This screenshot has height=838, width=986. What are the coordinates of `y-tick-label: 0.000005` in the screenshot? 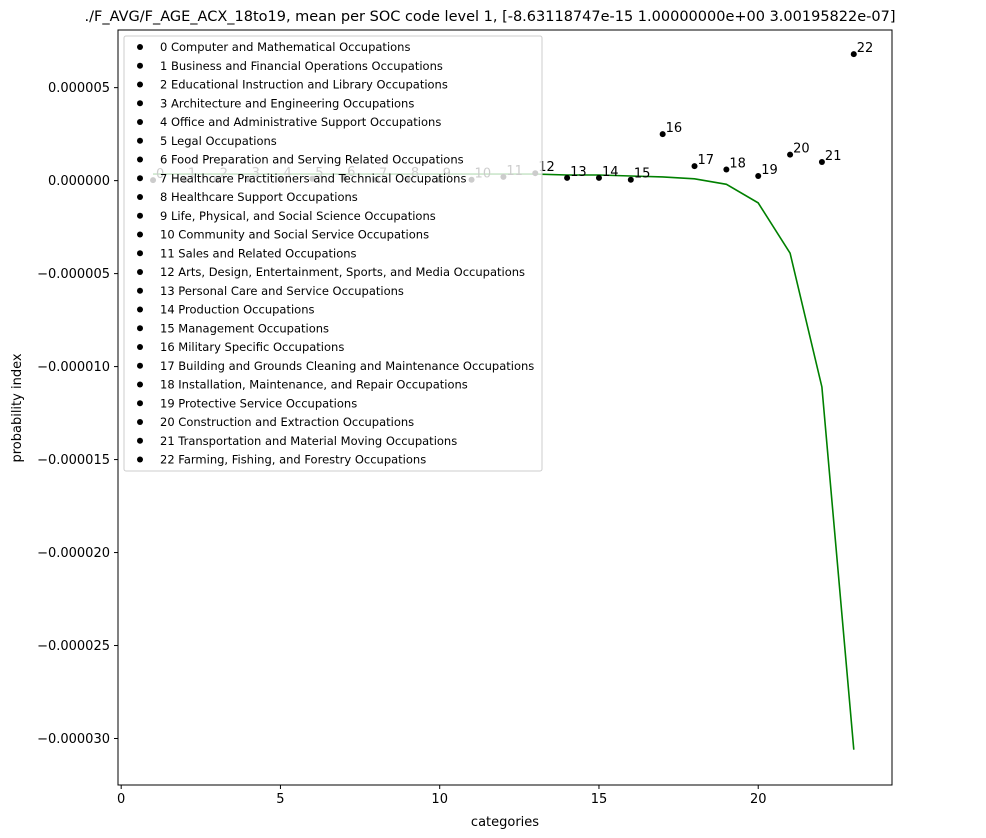 It's located at (79, 88).